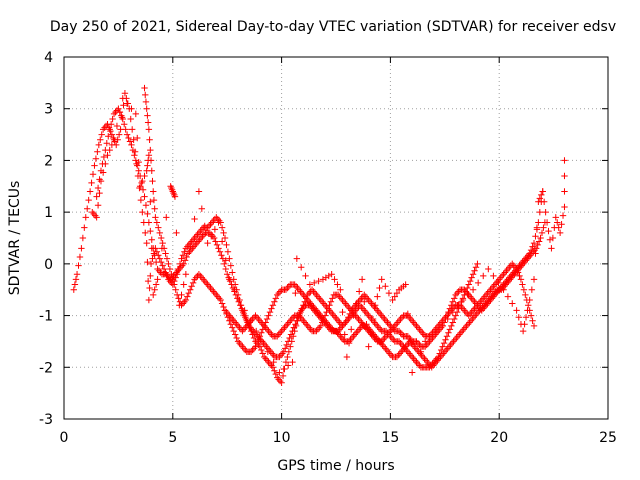  What do you see at coordinates (172, 438) in the screenshot?
I see `x-tick-label: 5` at bounding box center [172, 438].